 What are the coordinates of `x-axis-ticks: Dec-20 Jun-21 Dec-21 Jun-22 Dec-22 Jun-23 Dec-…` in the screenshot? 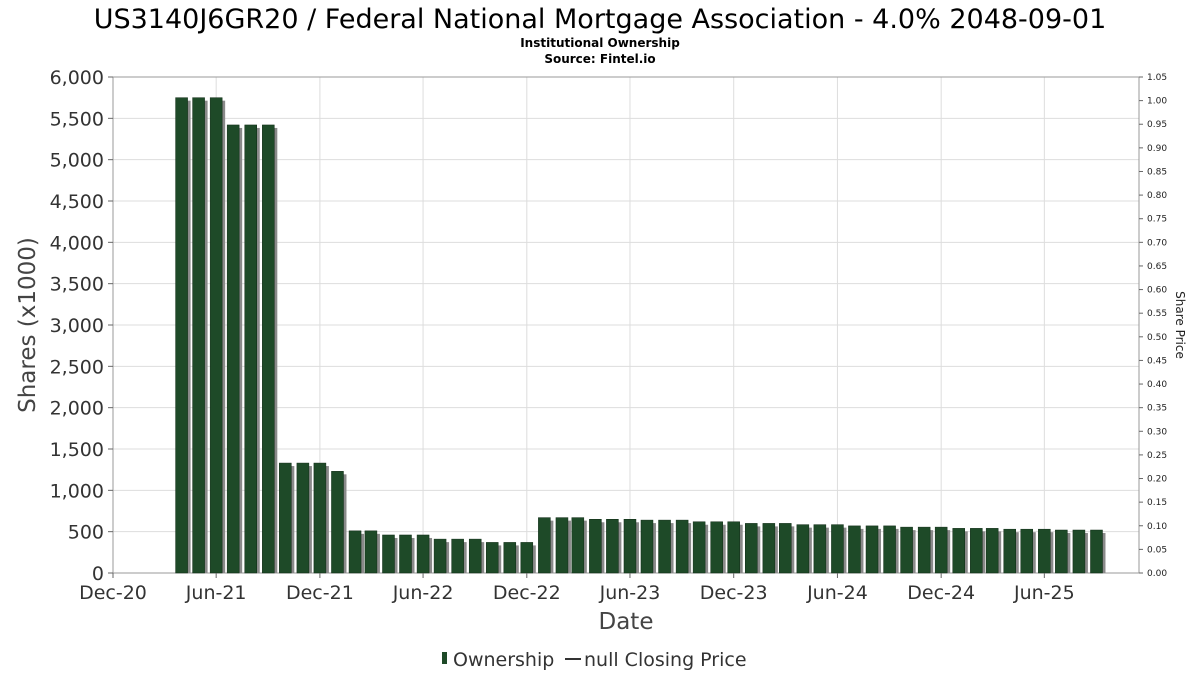 It's located at (577, 588).